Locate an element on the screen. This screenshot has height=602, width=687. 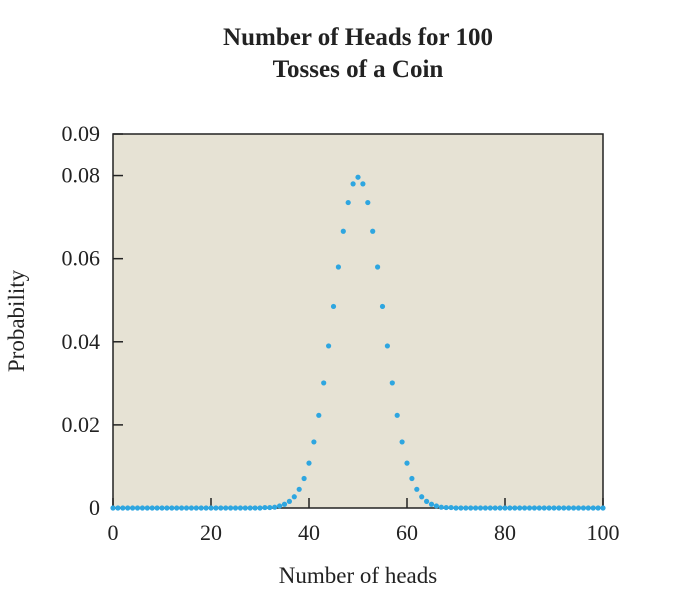
x-tick-label: 40 is located at coordinates (309, 532).